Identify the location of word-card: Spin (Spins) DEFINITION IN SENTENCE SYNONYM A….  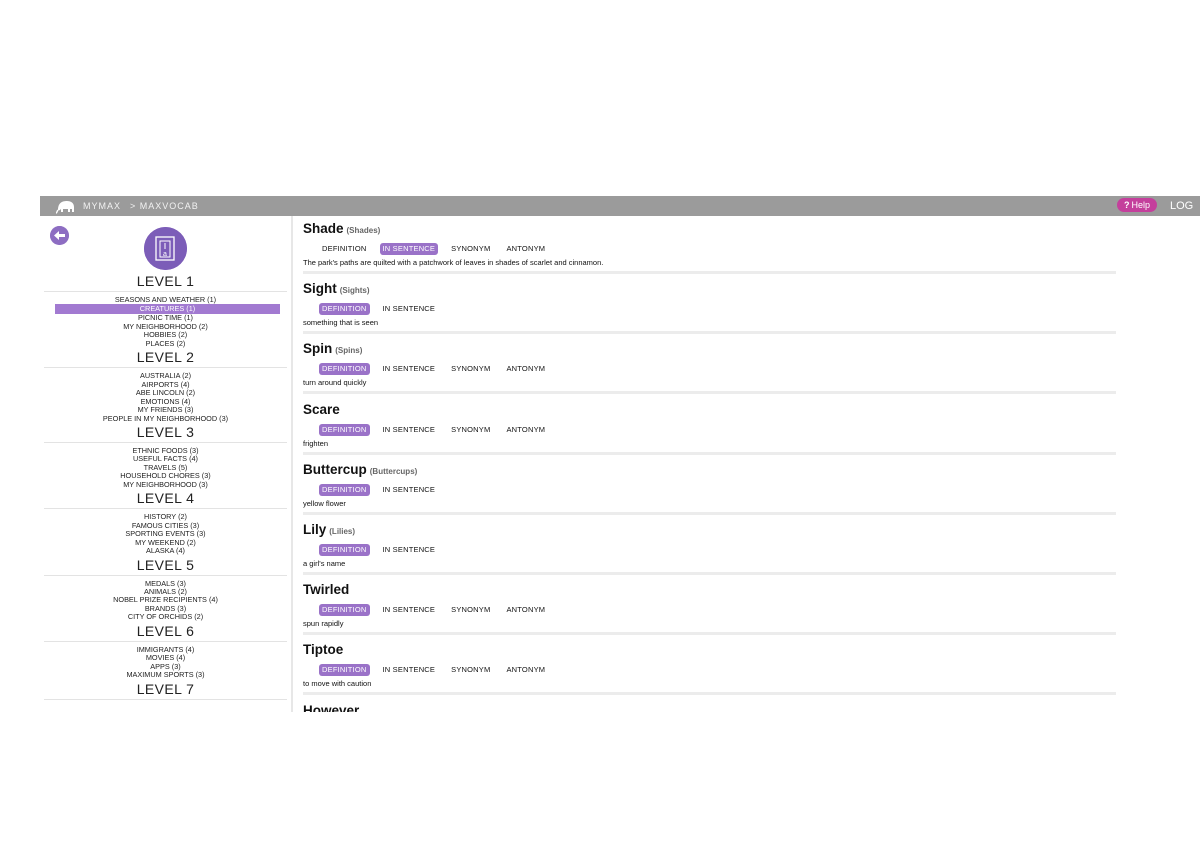
(709, 366).